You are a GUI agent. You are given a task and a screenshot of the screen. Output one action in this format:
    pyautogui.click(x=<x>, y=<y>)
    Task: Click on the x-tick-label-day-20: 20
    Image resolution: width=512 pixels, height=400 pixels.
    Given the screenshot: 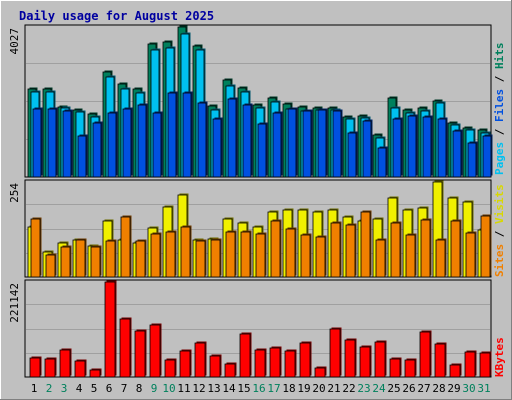 What is the action you would take?
    pyautogui.click(x=318, y=388)
    